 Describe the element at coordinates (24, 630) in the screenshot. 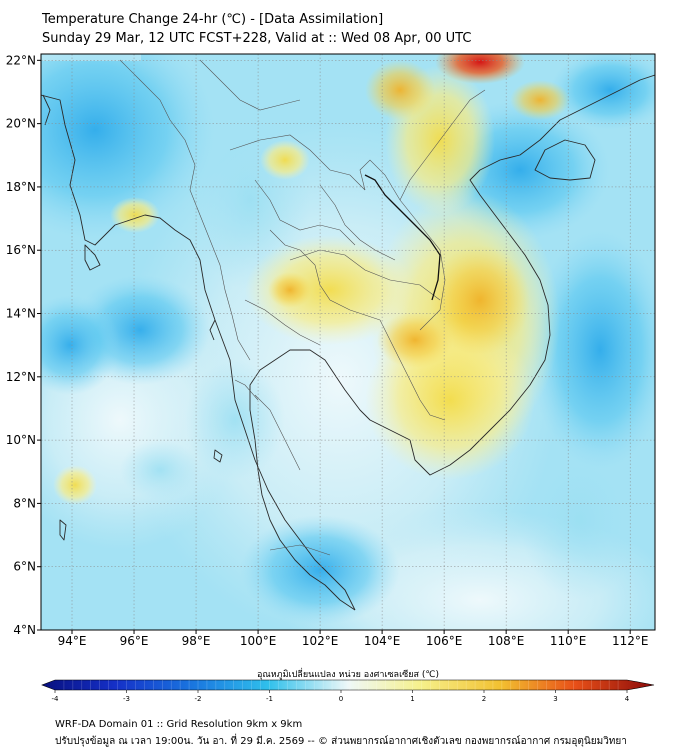

I see `lat-label: 4°N` at that location.